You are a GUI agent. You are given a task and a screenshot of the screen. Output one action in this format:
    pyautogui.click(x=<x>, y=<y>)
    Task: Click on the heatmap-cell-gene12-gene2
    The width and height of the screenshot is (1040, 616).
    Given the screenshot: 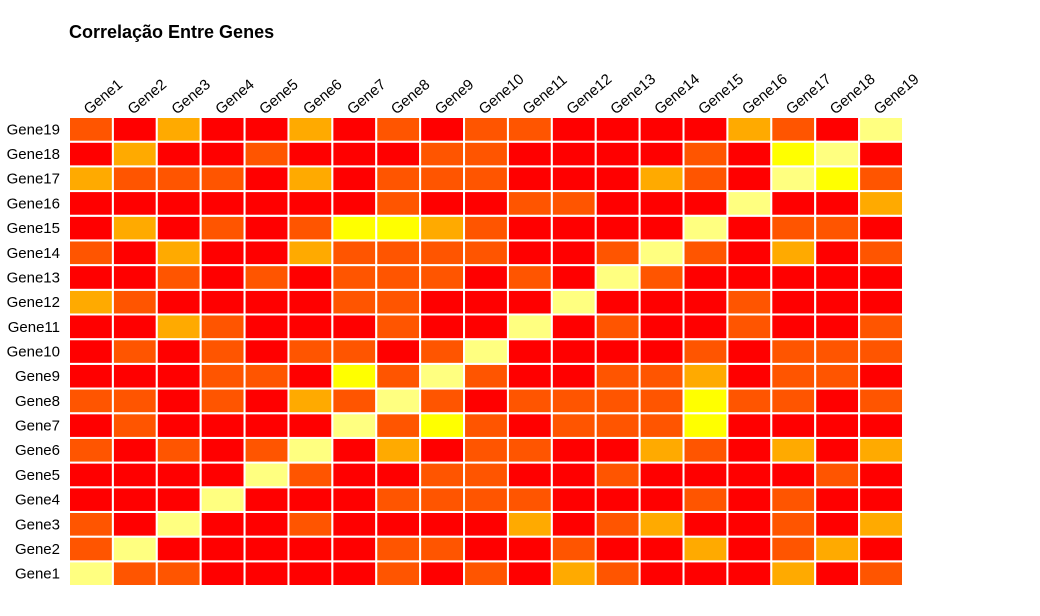 What is the action you would take?
    pyautogui.click(x=134, y=302)
    